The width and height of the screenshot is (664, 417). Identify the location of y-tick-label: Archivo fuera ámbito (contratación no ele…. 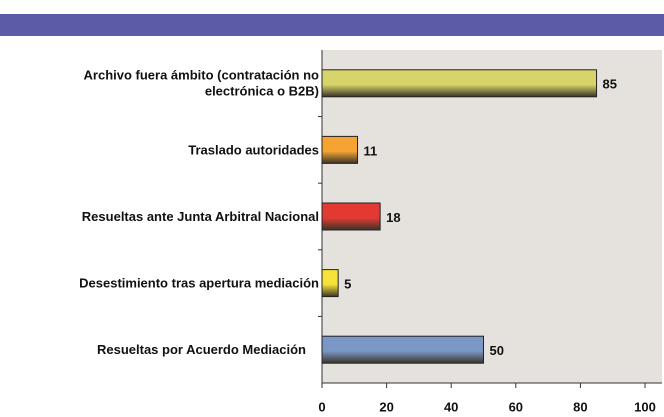
(202, 83).